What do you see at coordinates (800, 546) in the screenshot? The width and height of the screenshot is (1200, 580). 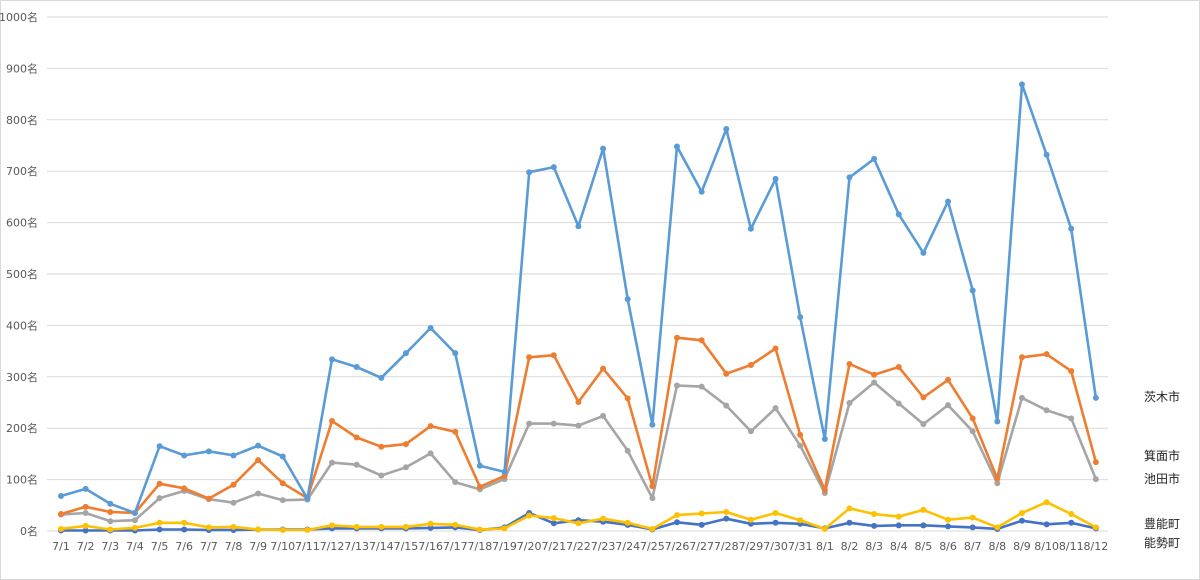 I see `x-tick-label: 7/31` at bounding box center [800, 546].